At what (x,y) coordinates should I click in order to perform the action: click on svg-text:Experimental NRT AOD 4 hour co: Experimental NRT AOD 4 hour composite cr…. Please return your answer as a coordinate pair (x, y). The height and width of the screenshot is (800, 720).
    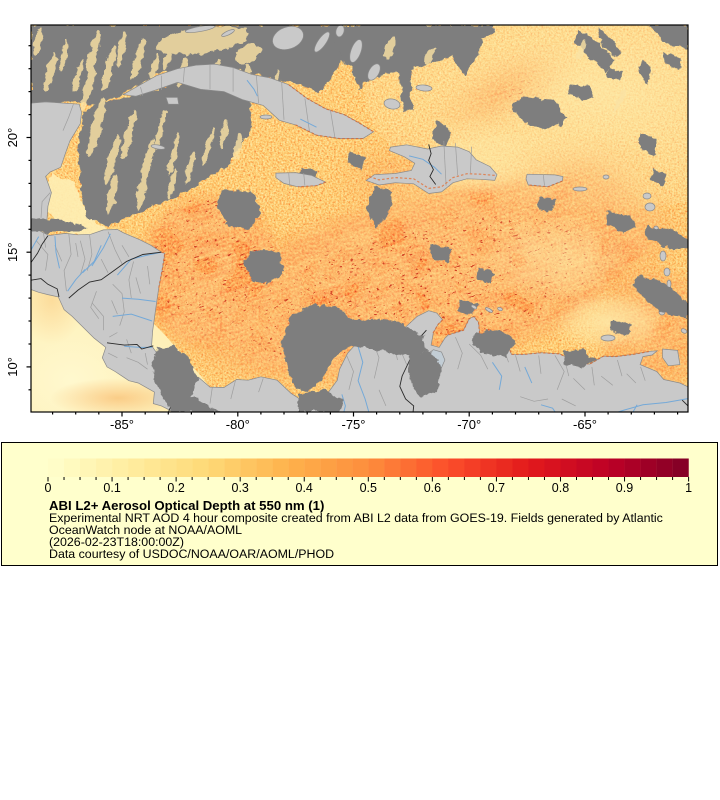
    Looking at the image, I should click on (356, 518).